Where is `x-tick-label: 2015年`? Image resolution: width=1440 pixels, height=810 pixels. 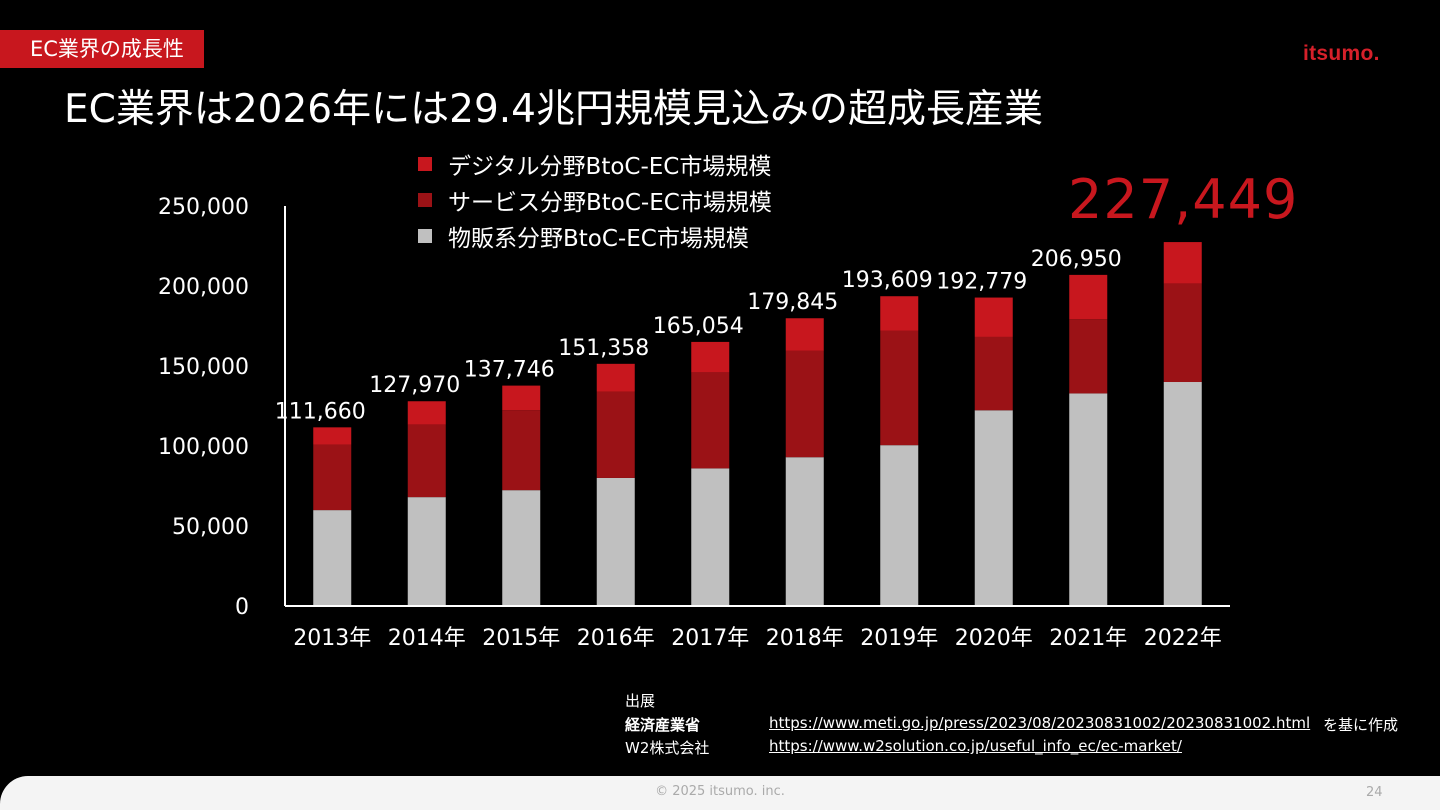 x-tick-label: 2015年 is located at coordinates (521, 638).